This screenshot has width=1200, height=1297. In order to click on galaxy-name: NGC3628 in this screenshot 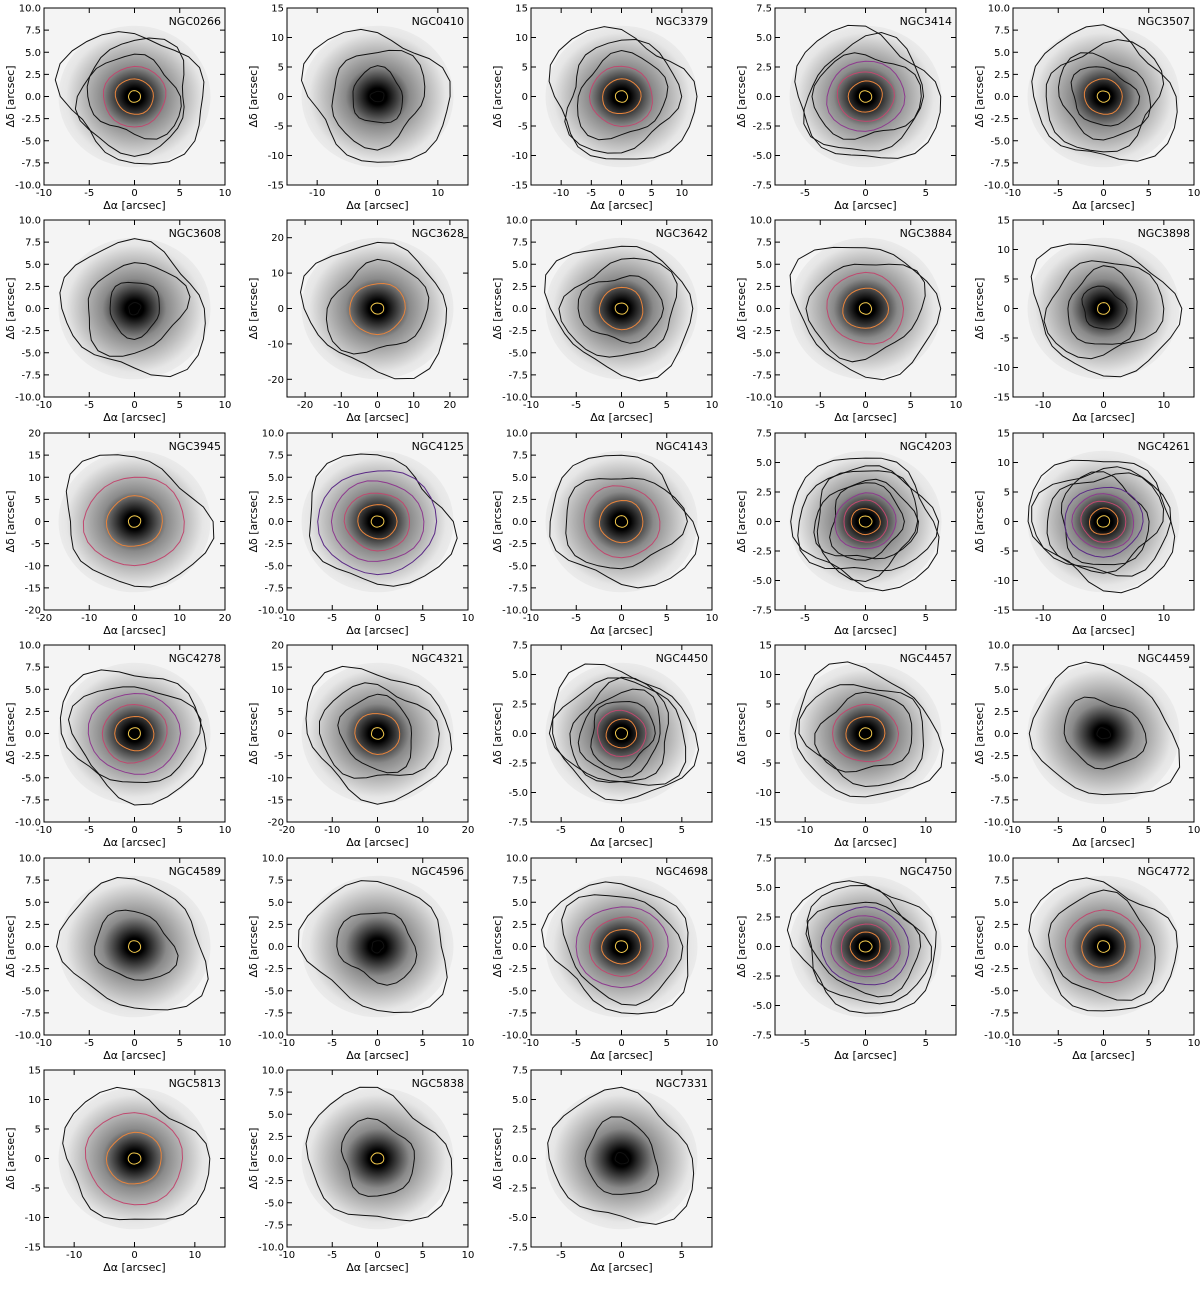, I will do `click(438, 233)`.